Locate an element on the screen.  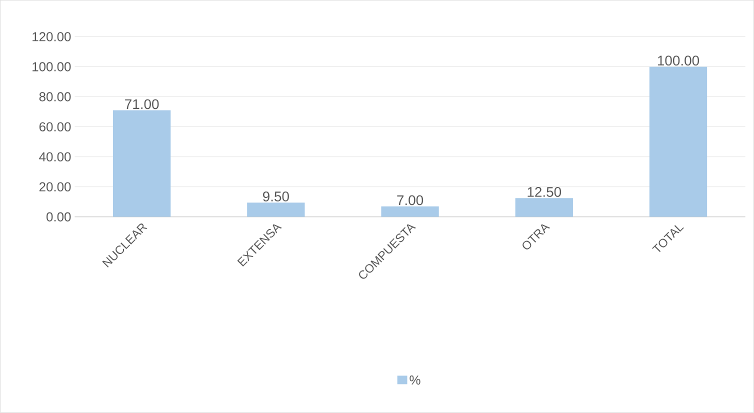
y-tick-label: 120.00 is located at coordinates (51, 37).